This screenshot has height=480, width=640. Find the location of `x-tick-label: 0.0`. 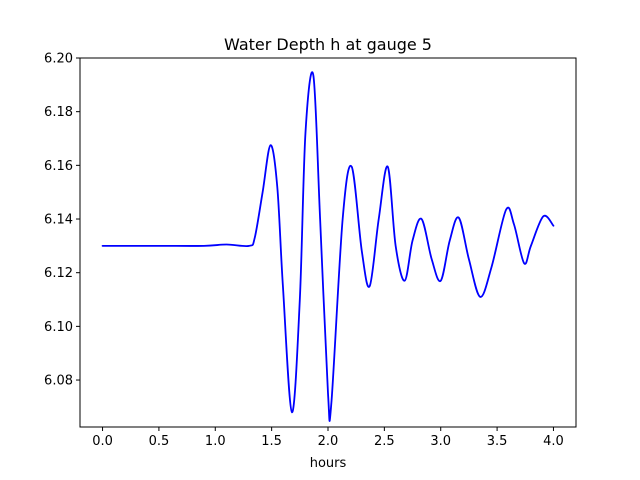

x-tick-label: 0.0 is located at coordinates (102, 441).